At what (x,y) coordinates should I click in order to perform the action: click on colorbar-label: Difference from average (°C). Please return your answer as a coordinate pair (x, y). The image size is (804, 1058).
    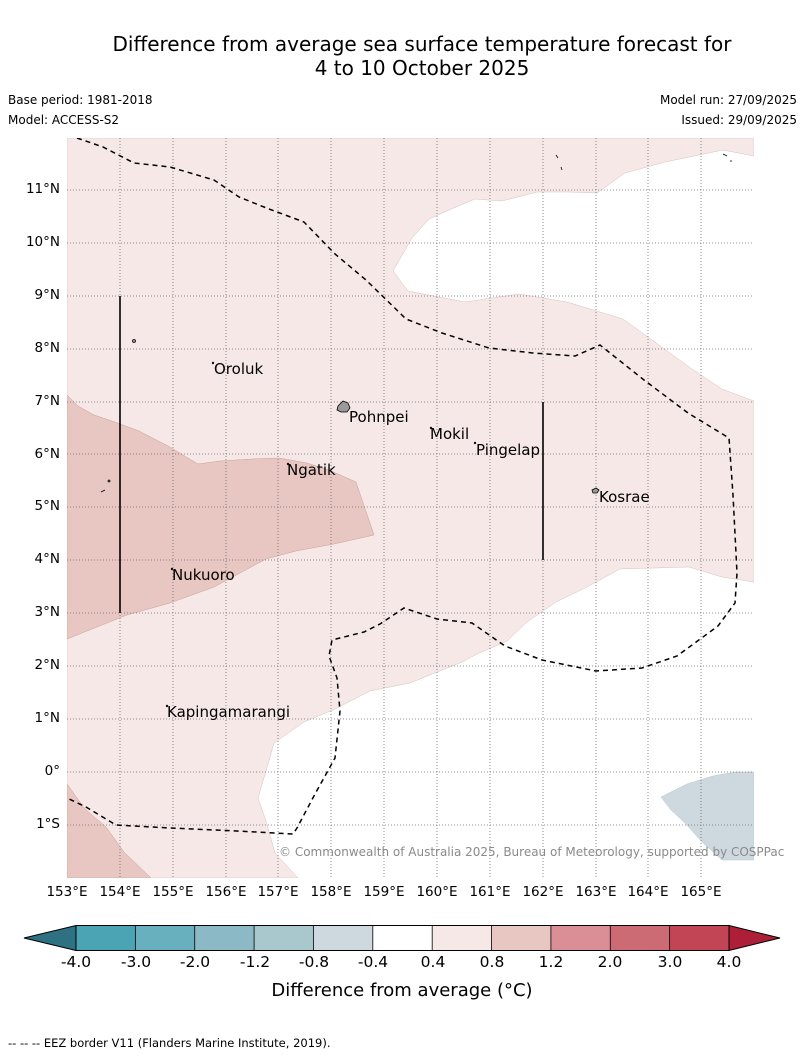
    Looking at the image, I should click on (402, 990).